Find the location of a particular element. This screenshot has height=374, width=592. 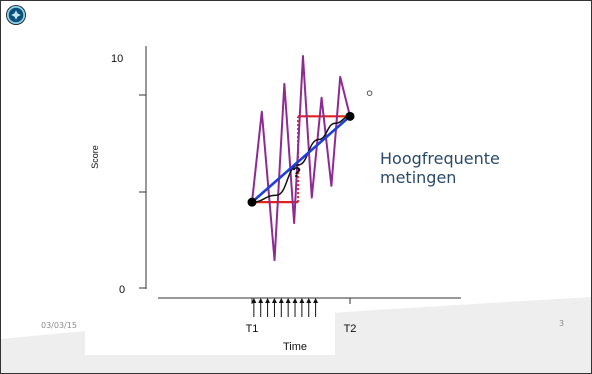

x-ticks: T1 T2 is located at coordinates (301, 316).